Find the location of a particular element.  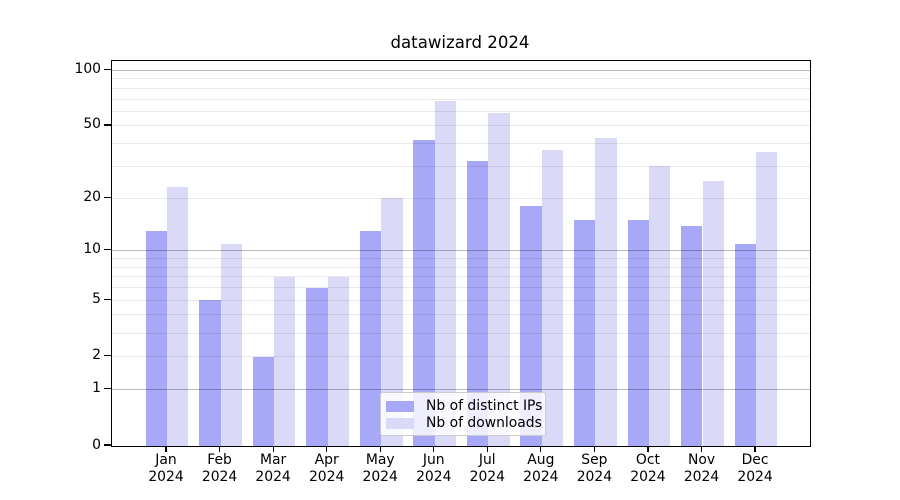

y-tick-label: 50 is located at coordinates (92, 124).